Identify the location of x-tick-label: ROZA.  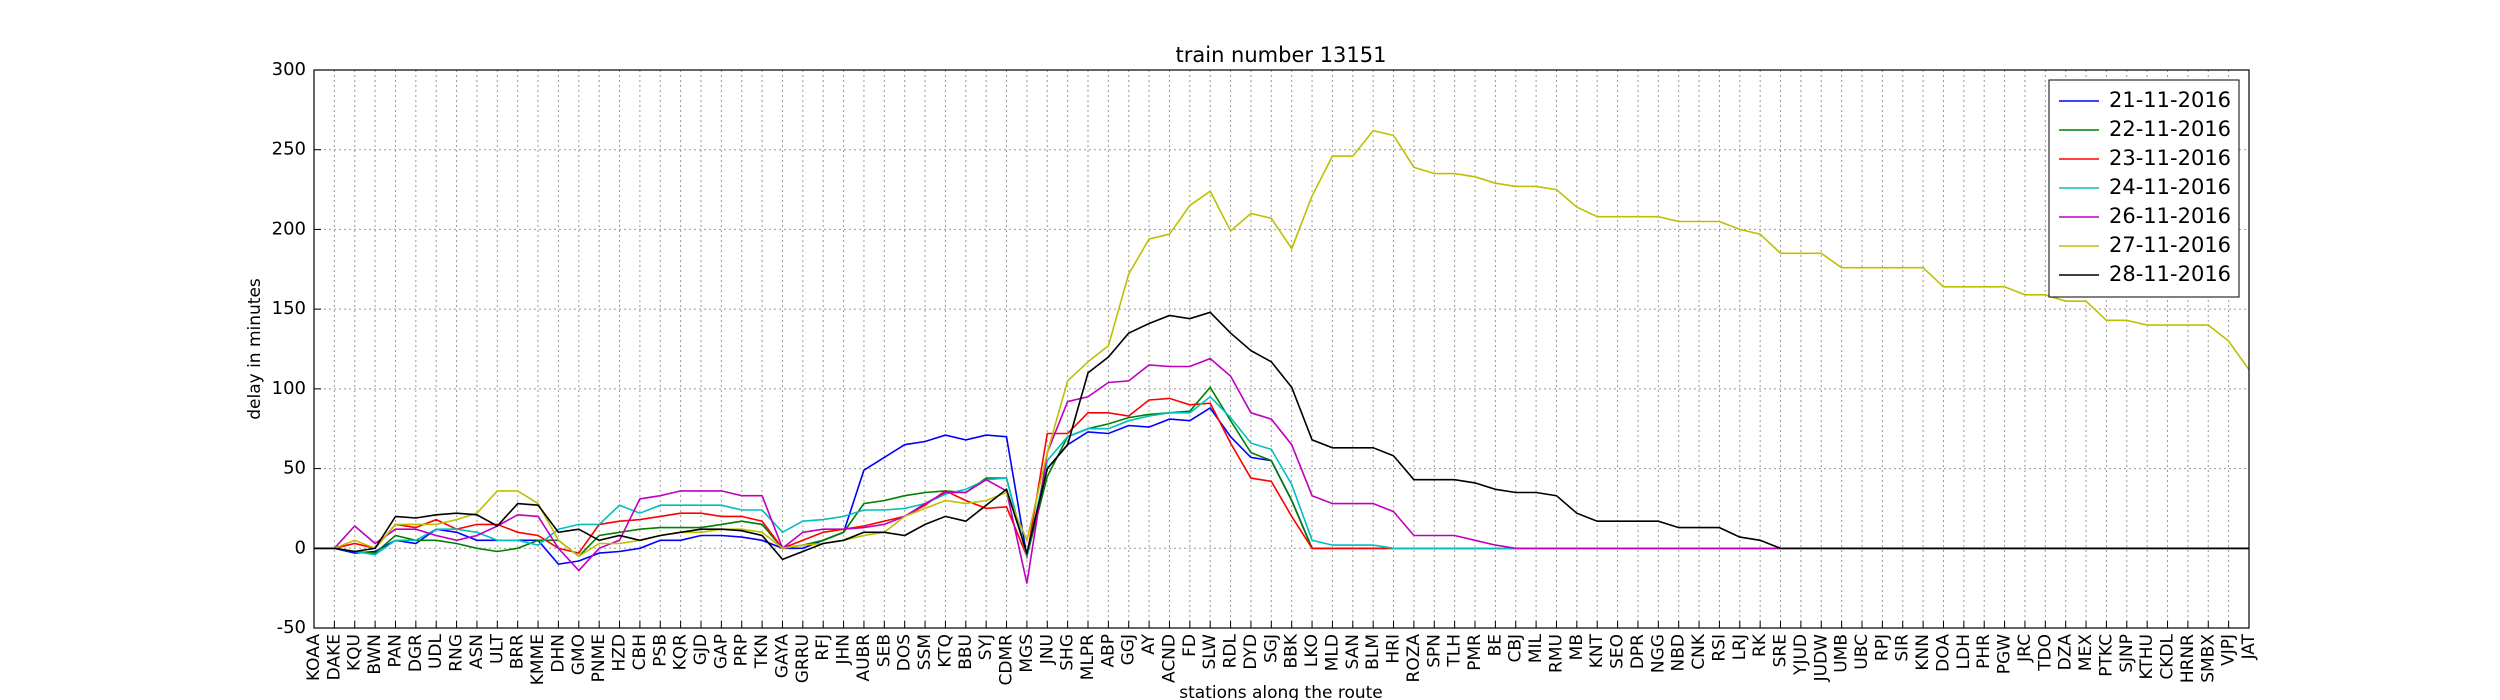
(1414, 658).